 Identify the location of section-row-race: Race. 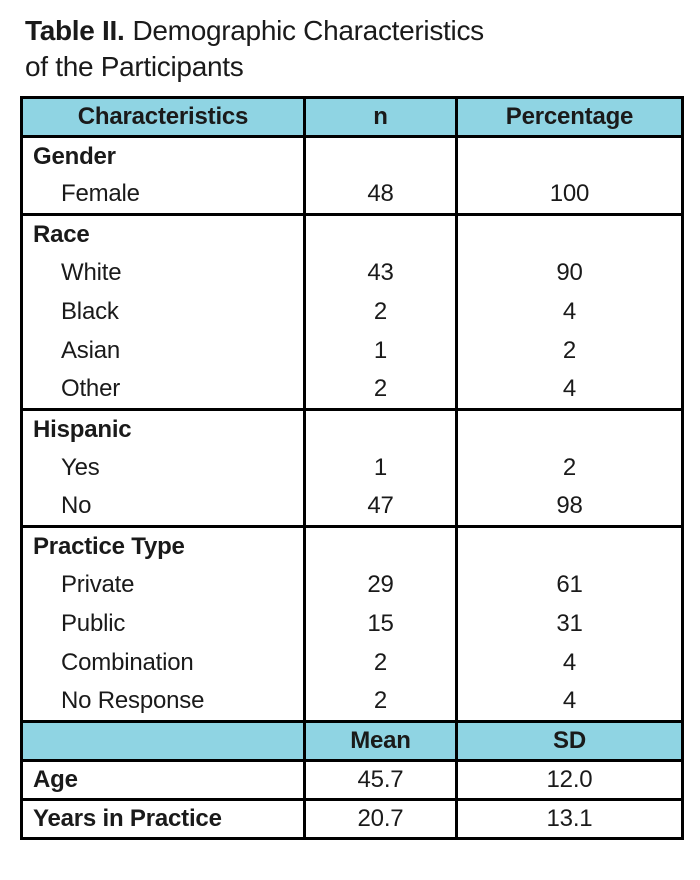
(352, 233).